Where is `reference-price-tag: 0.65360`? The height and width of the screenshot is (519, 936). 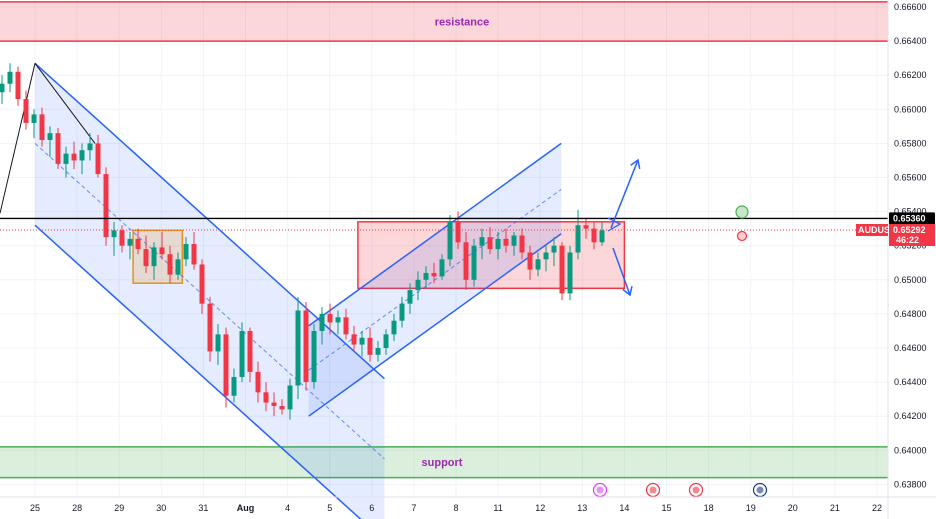
reference-price-tag: 0.65360 is located at coordinates (912, 218).